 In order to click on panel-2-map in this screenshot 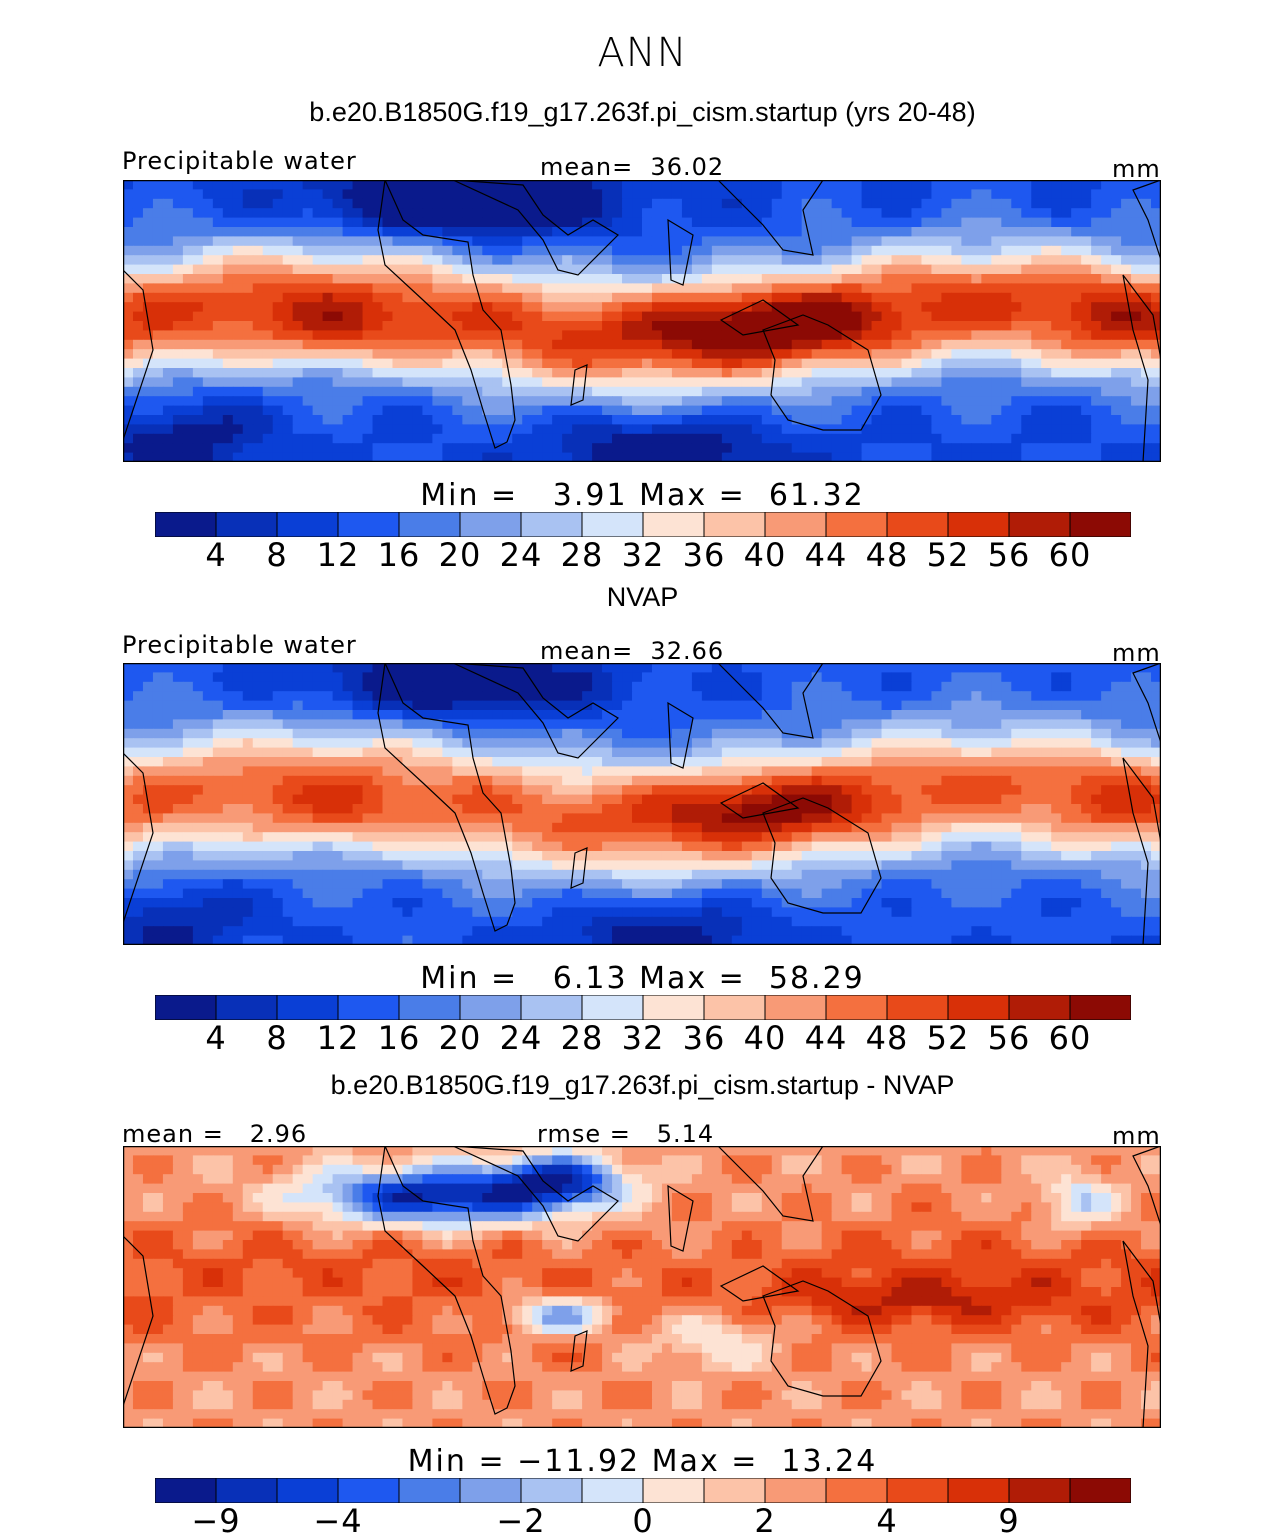, I will do `click(642, 804)`.